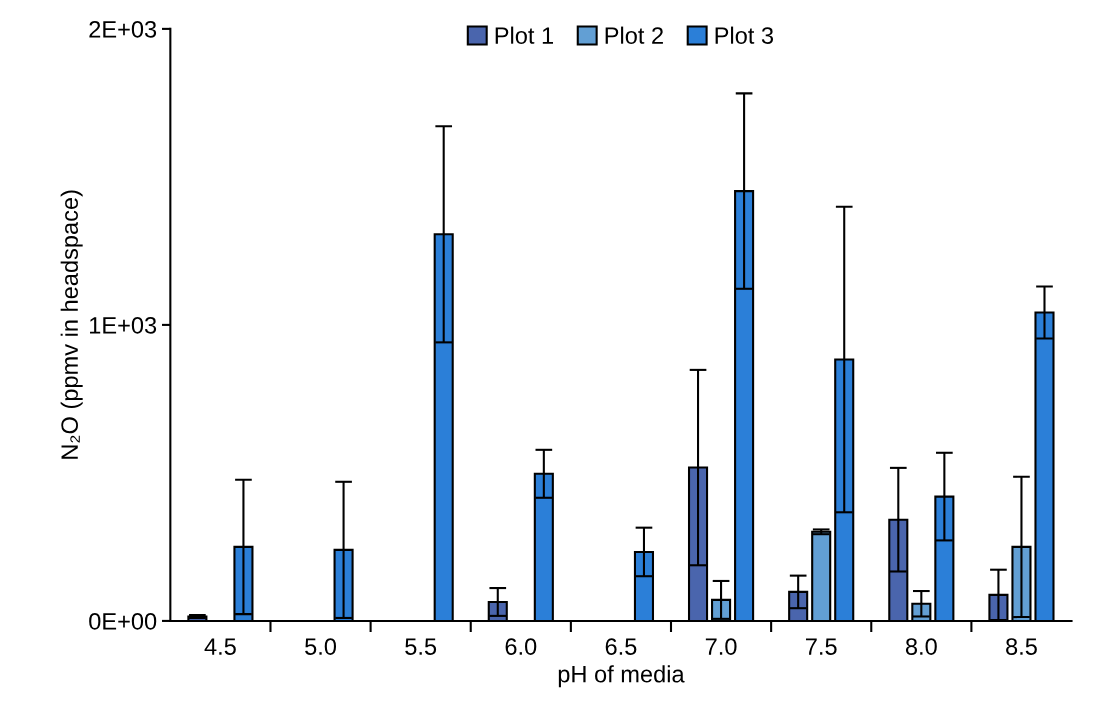 The height and width of the screenshot is (722, 1099). Describe the element at coordinates (71, 324) in the screenshot. I see `y-axis-title: N₂O (ppmv in headspace)` at that location.